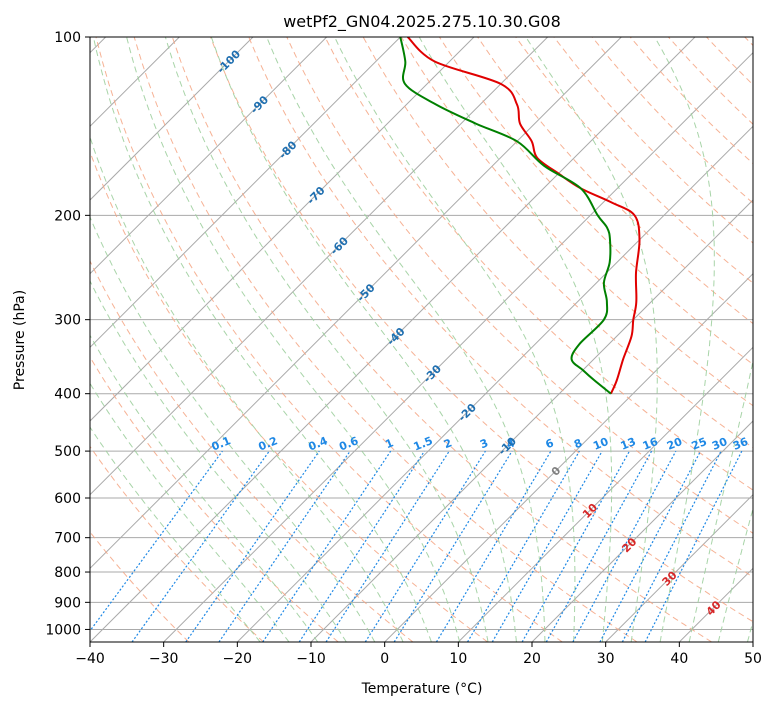 The height and width of the screenshot is (708, 775). I want to click on mixing-ratio-label: 20, so click(674, 444).